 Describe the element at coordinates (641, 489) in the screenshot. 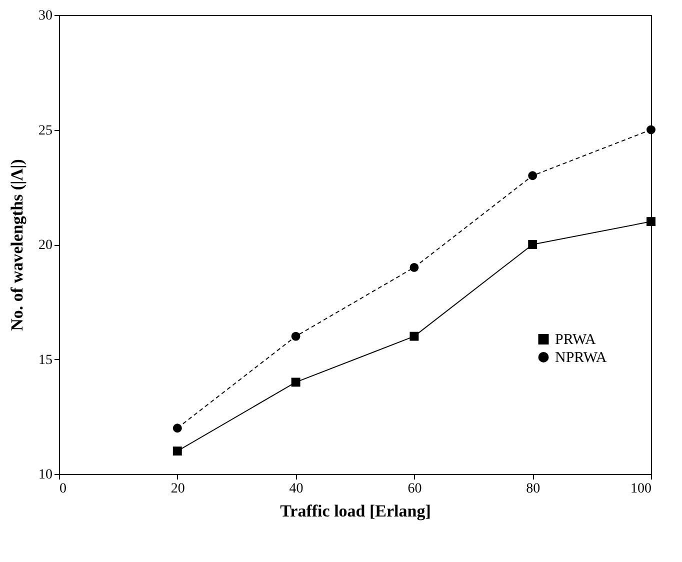

I see `x-tick-label: 100` at that location.